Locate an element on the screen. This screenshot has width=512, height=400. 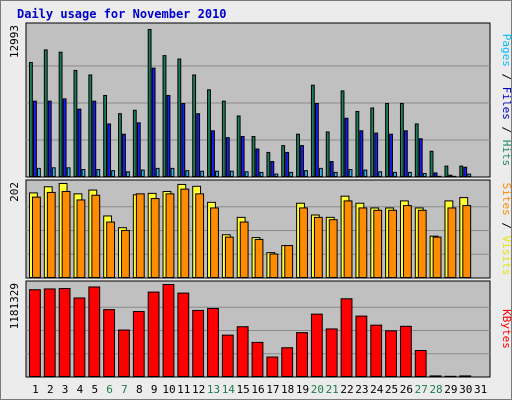
axis-label-part: / is located at coordinates (506, 226).